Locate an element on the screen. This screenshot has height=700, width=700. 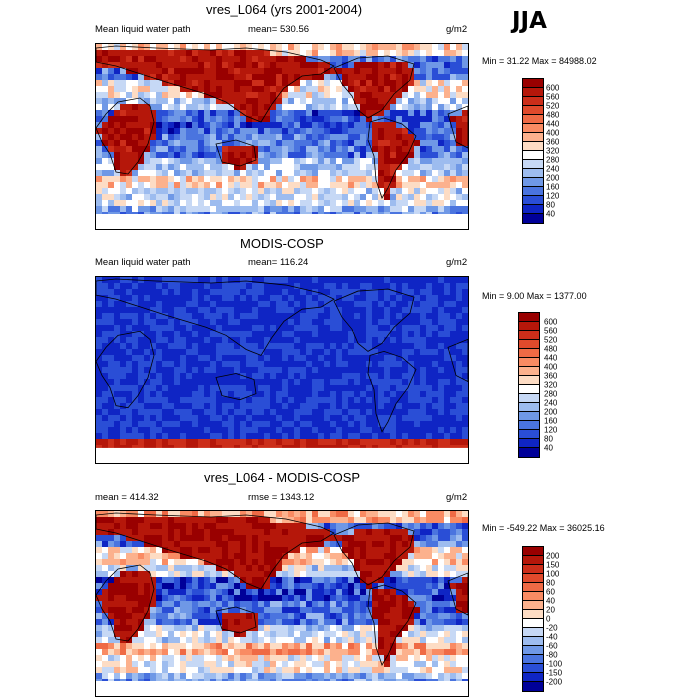
colorbar-tick-label: 160 is located at coordinates (551, 421).